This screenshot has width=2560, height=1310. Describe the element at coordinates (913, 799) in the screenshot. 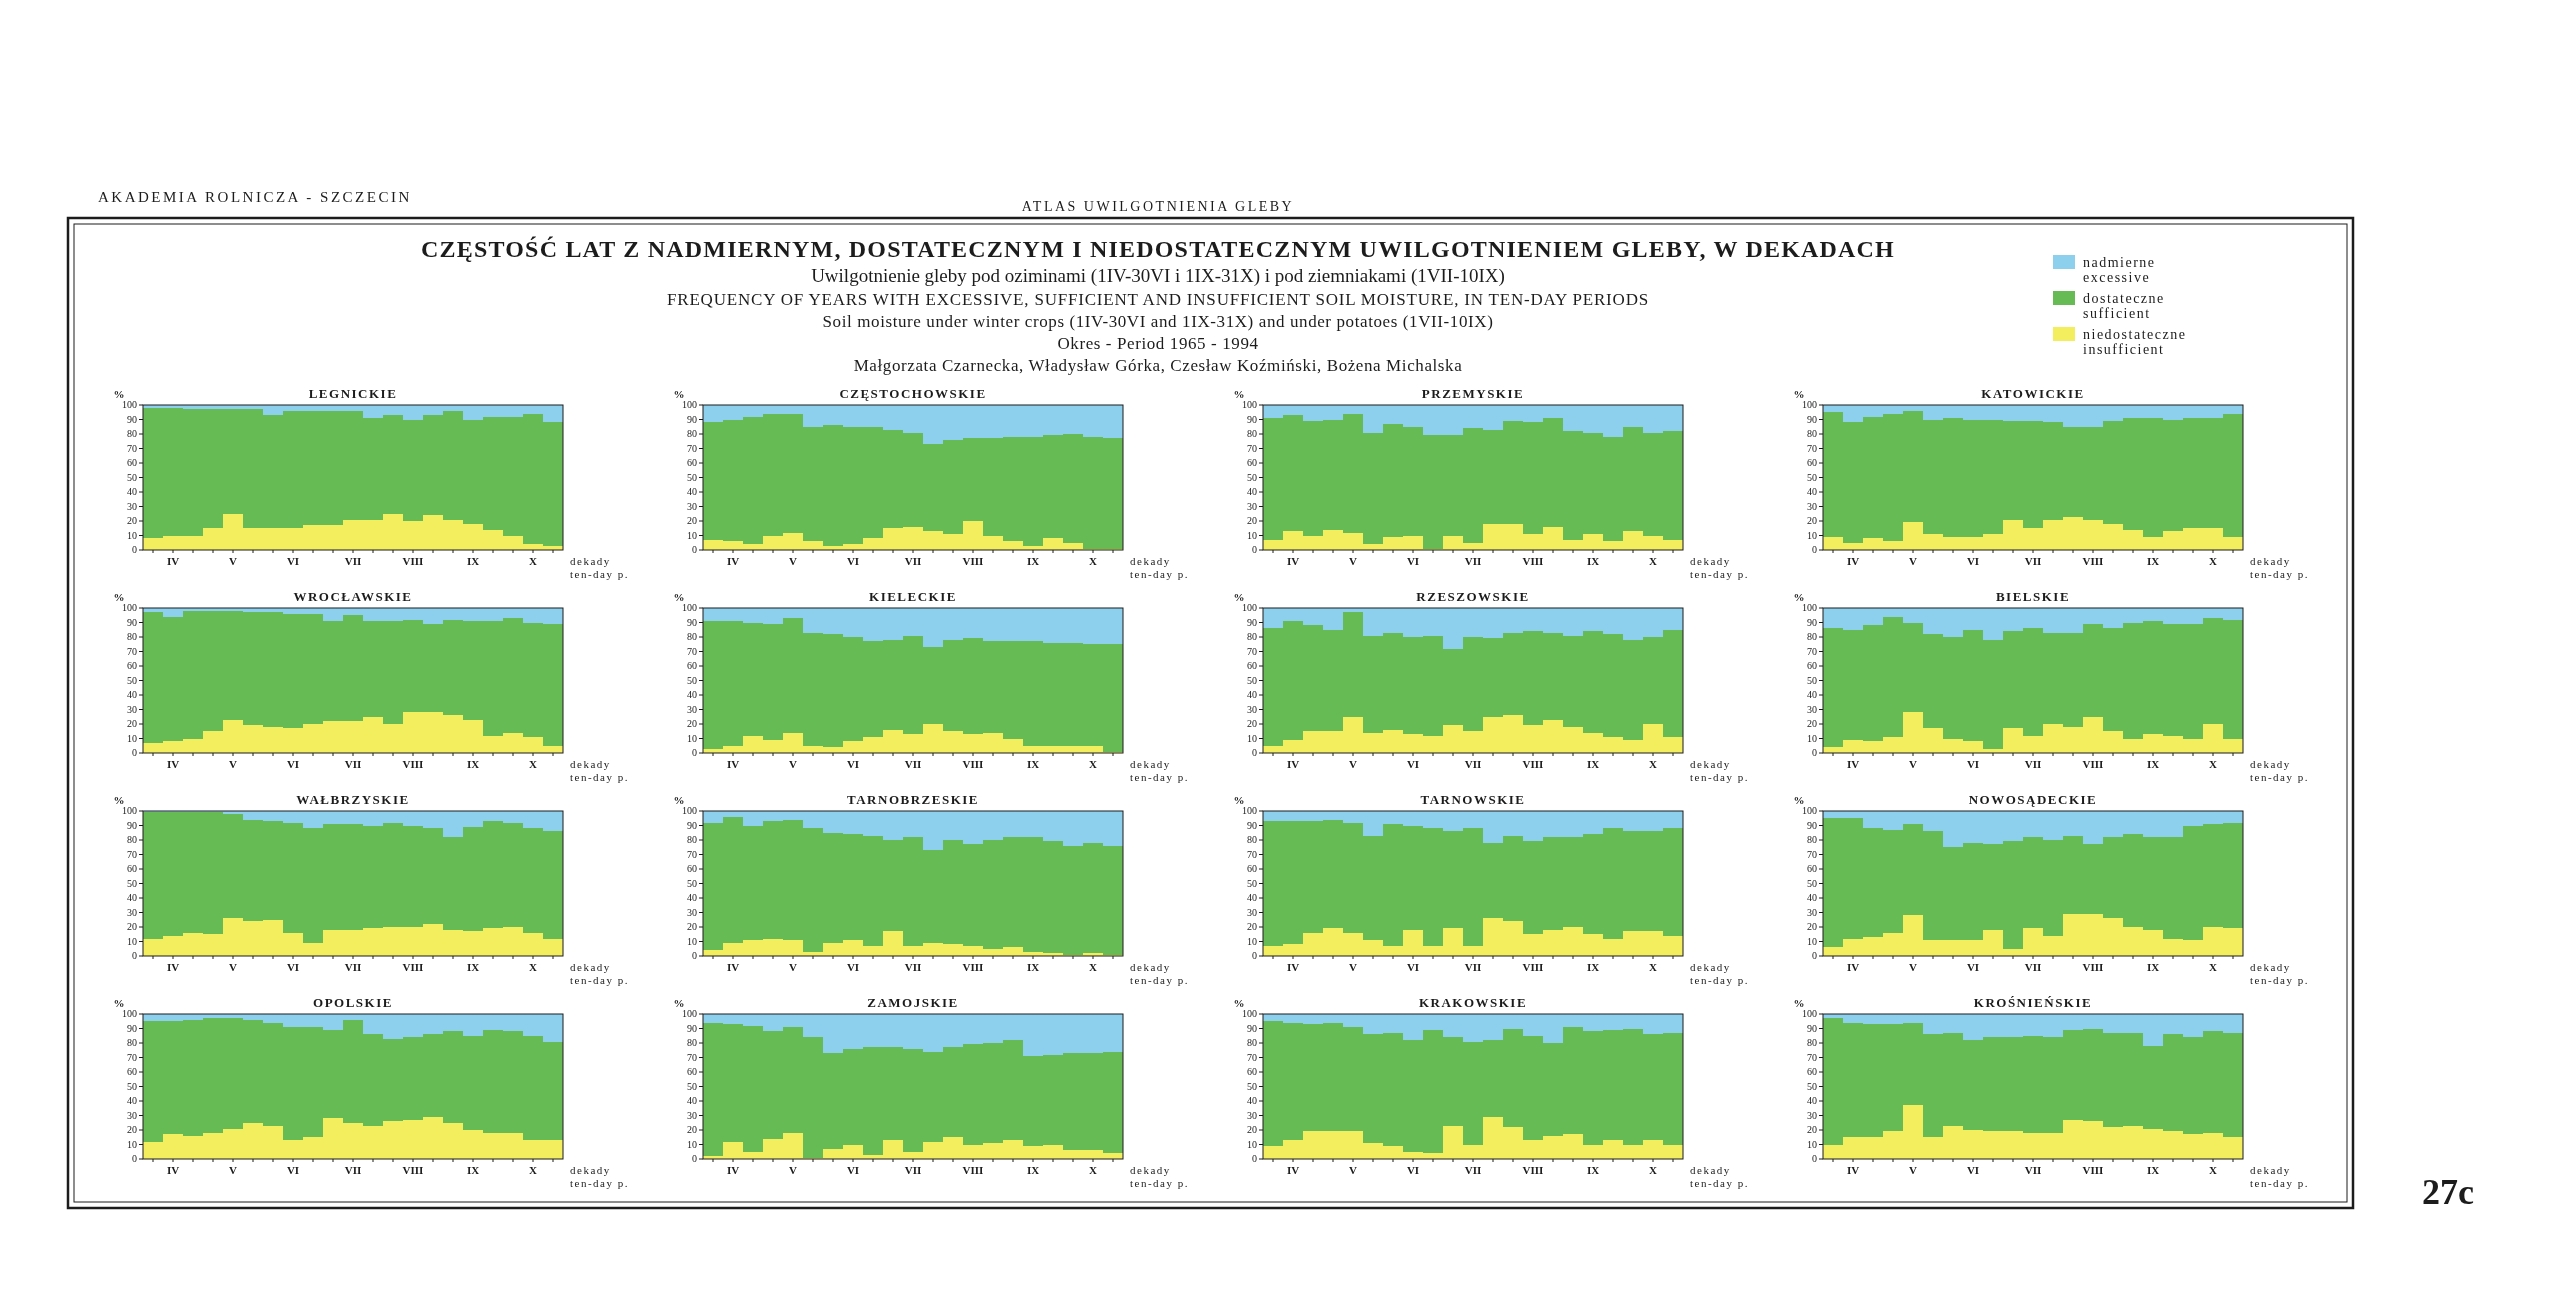

I see `chart-title: TARNOBRZESKIE` at that location.